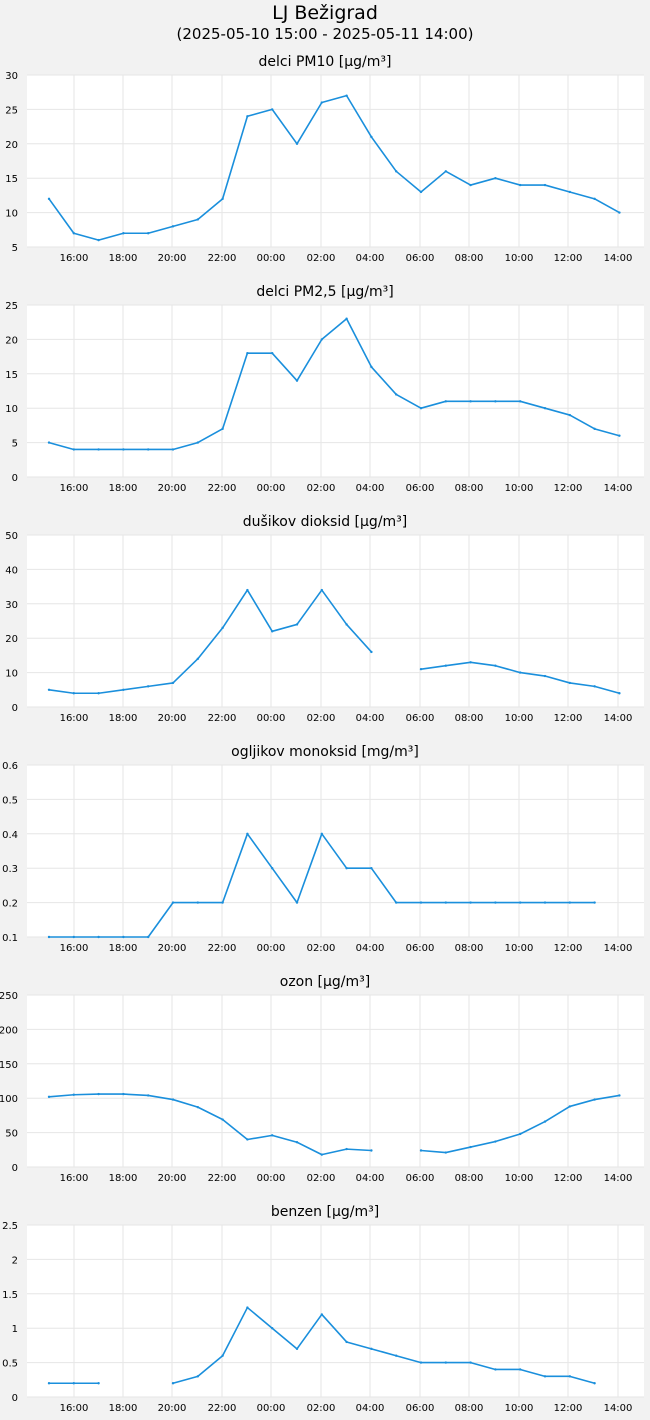  What do you see at coordinates (74, 1408) in the screenshot?
I see `x-tick-label: 16:00` at bounding box center [74, 1408].